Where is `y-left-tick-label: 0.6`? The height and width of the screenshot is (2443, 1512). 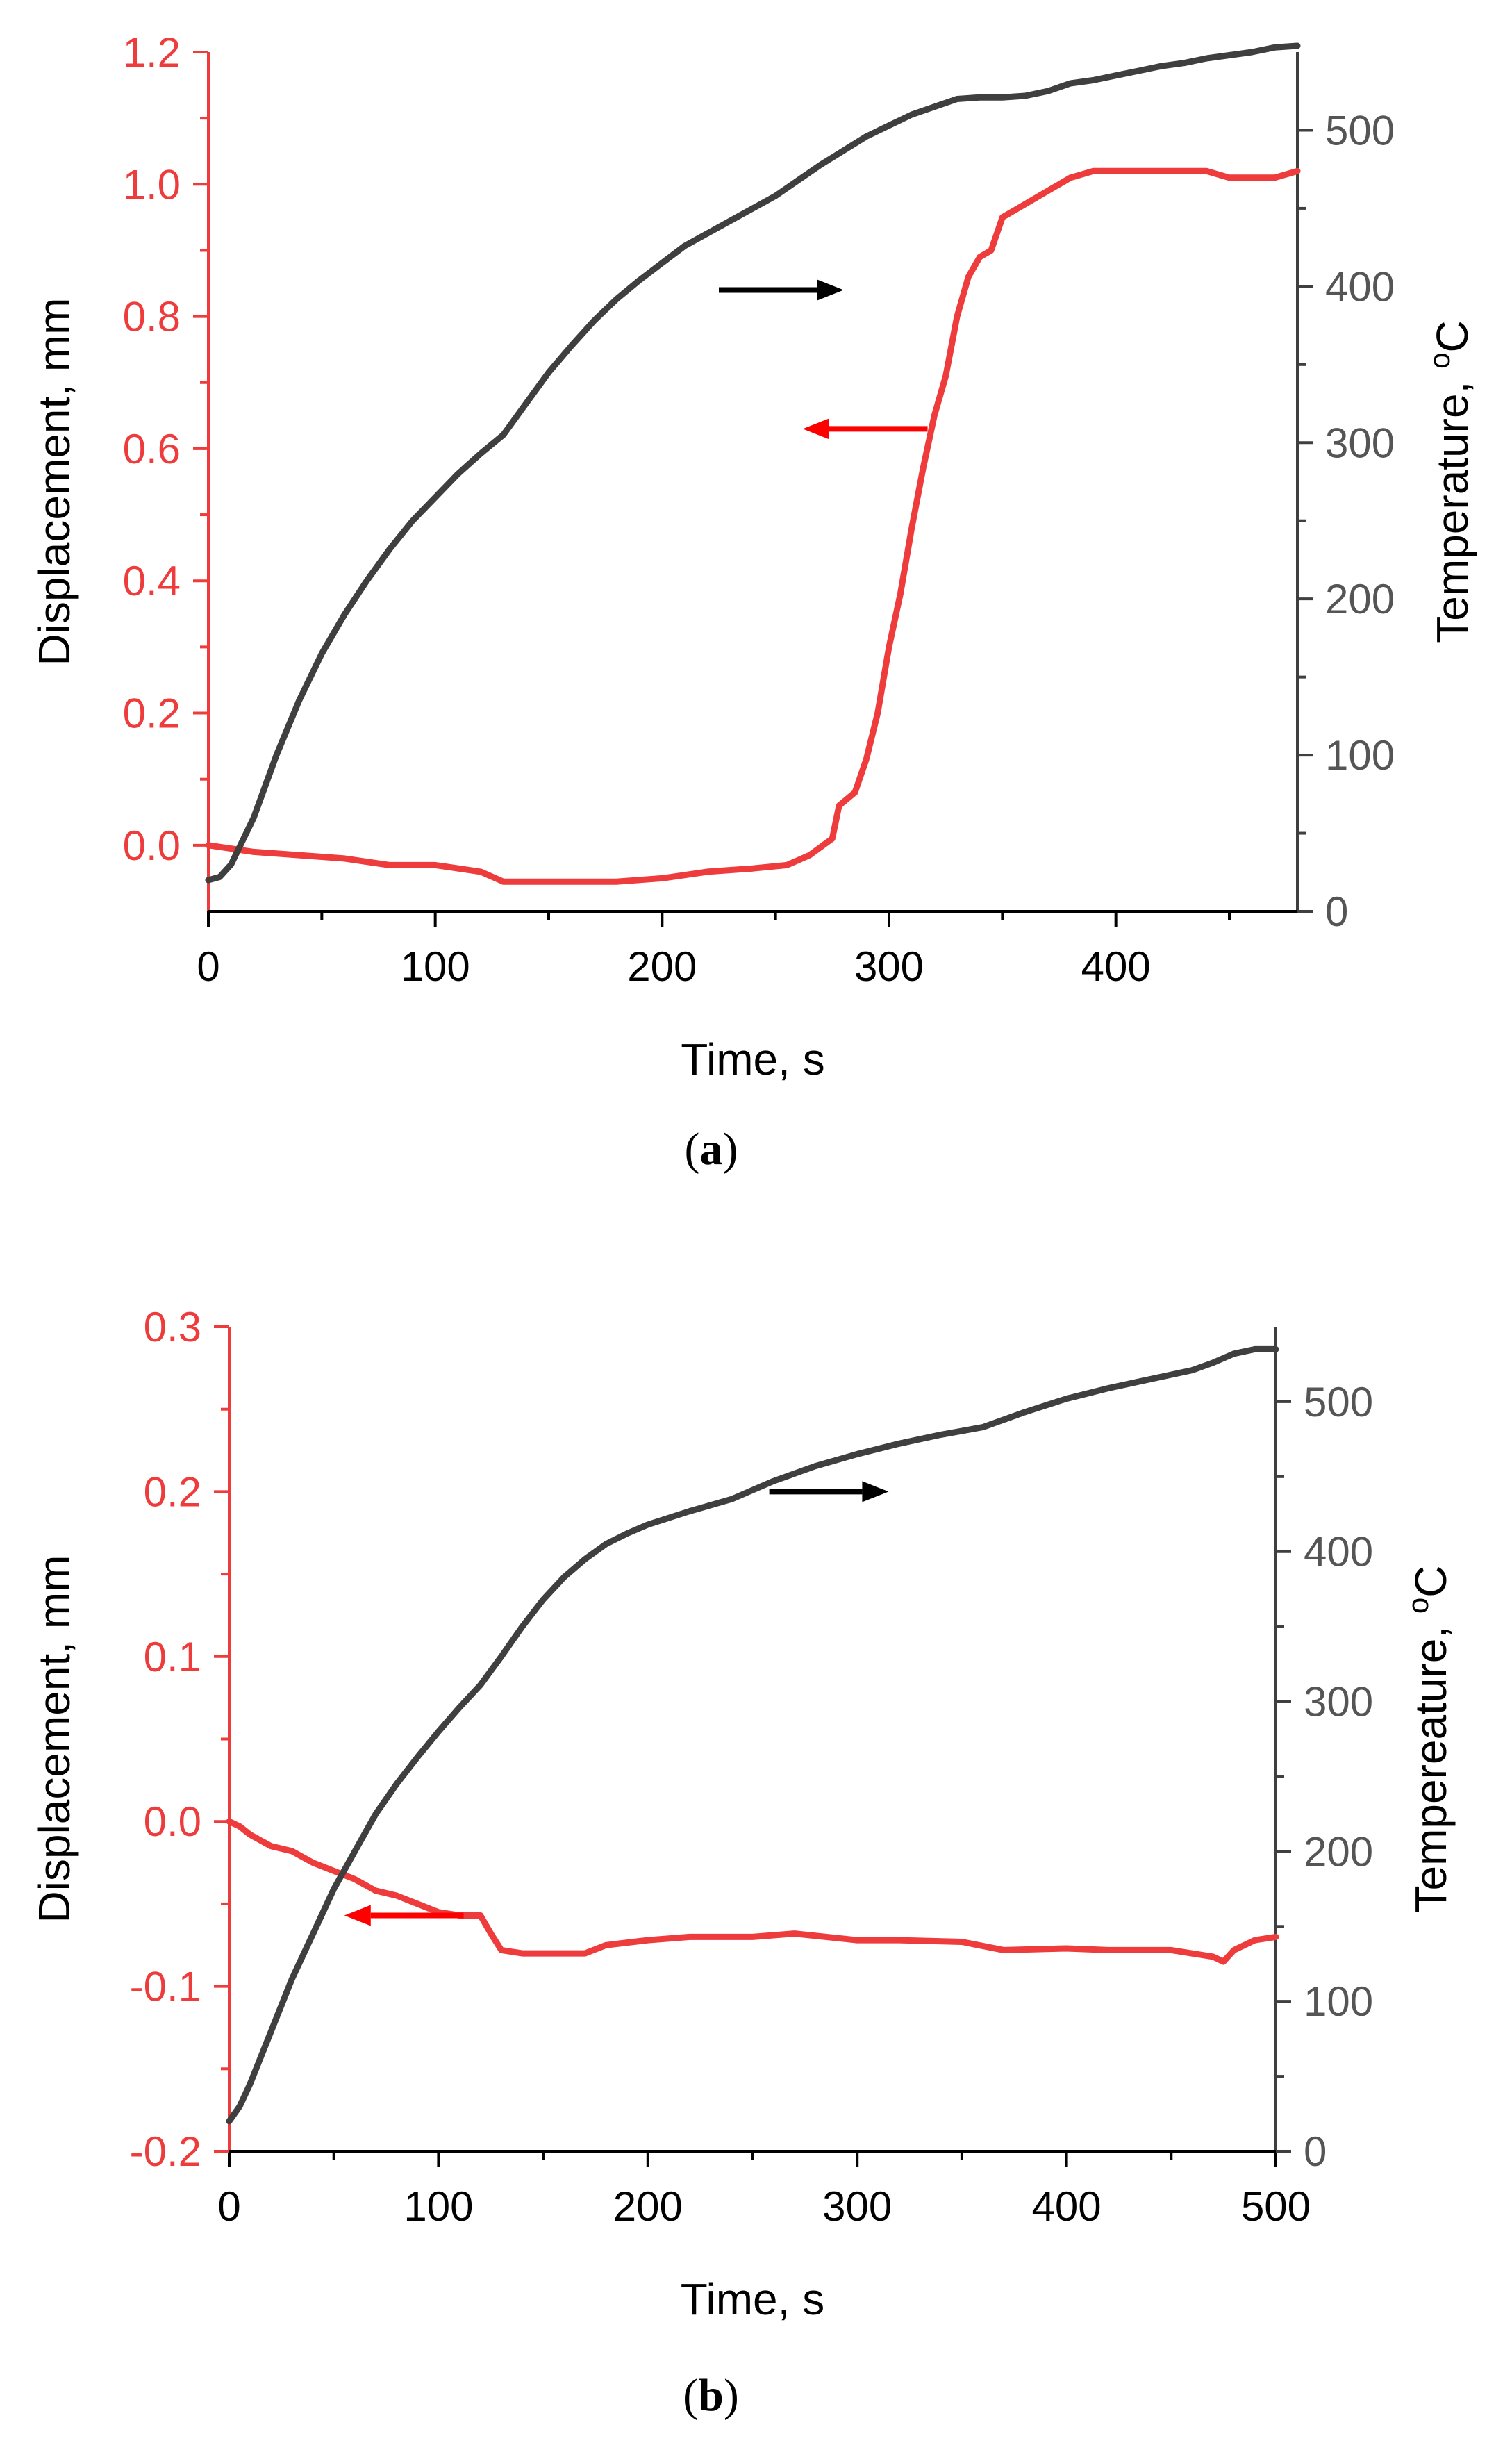 y-left-tick-label: 0.6 is located at coordinates (152, 449).